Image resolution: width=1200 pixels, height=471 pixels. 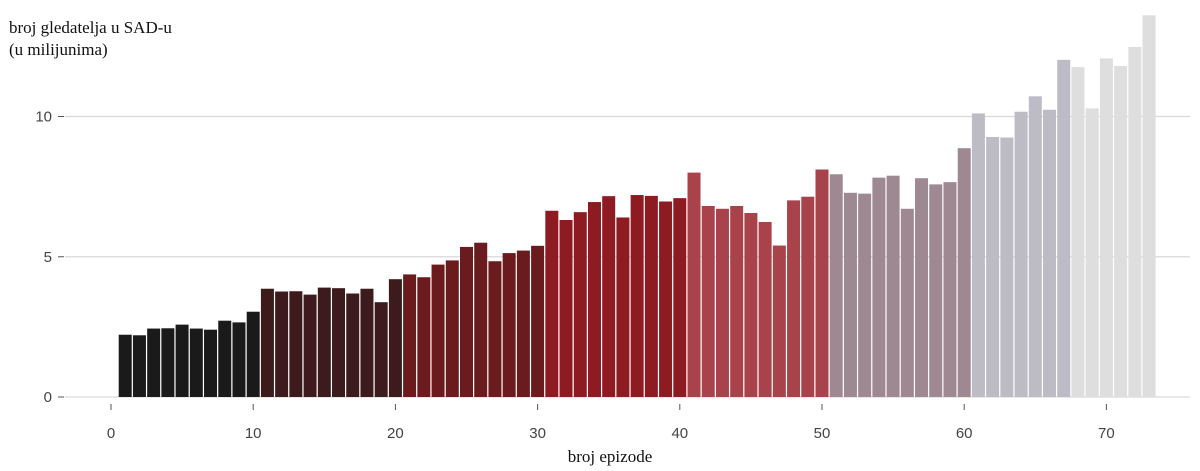 What do you see at coordinates (111, 433) in the screenshot?
I see `x-tick-label-0: 0` at bounding box center [111, 433].